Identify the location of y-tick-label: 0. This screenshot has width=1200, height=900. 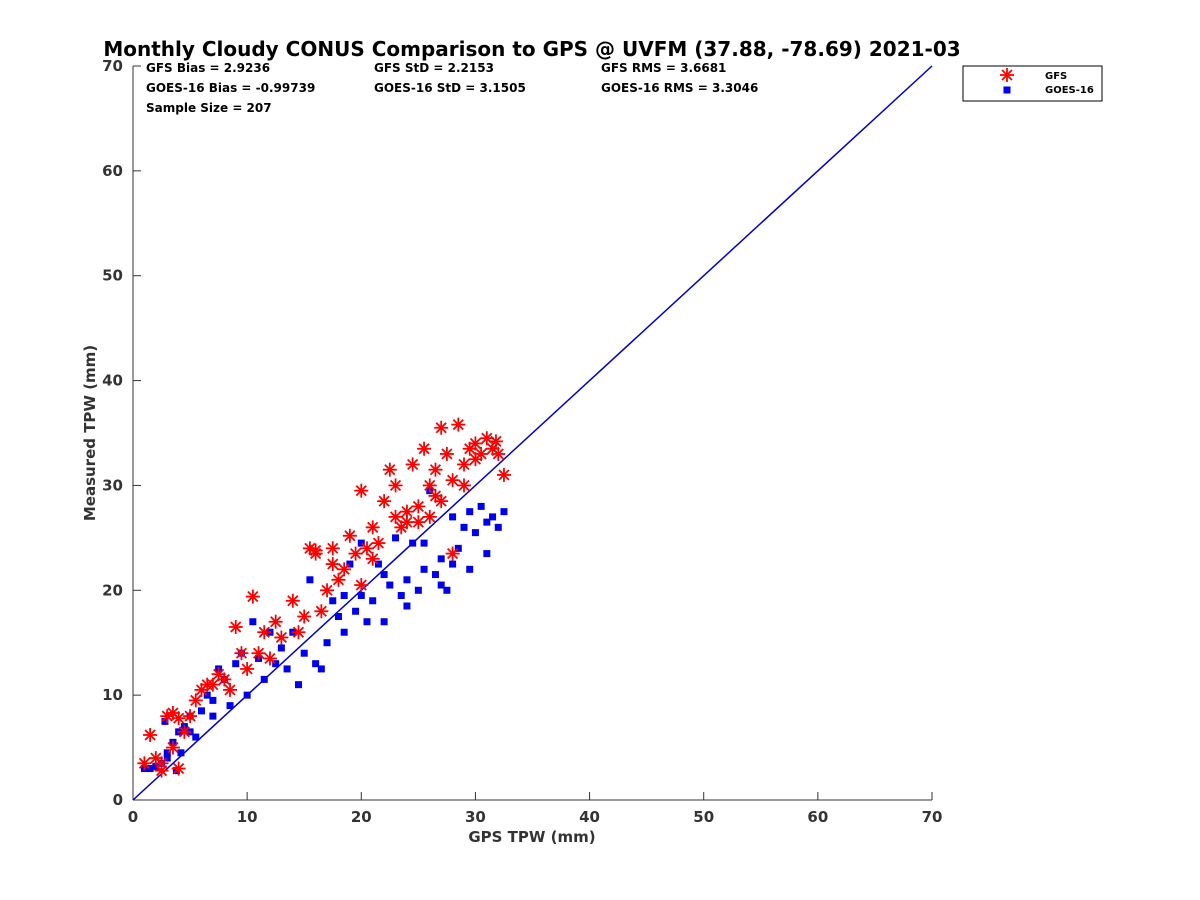
(118, 800).